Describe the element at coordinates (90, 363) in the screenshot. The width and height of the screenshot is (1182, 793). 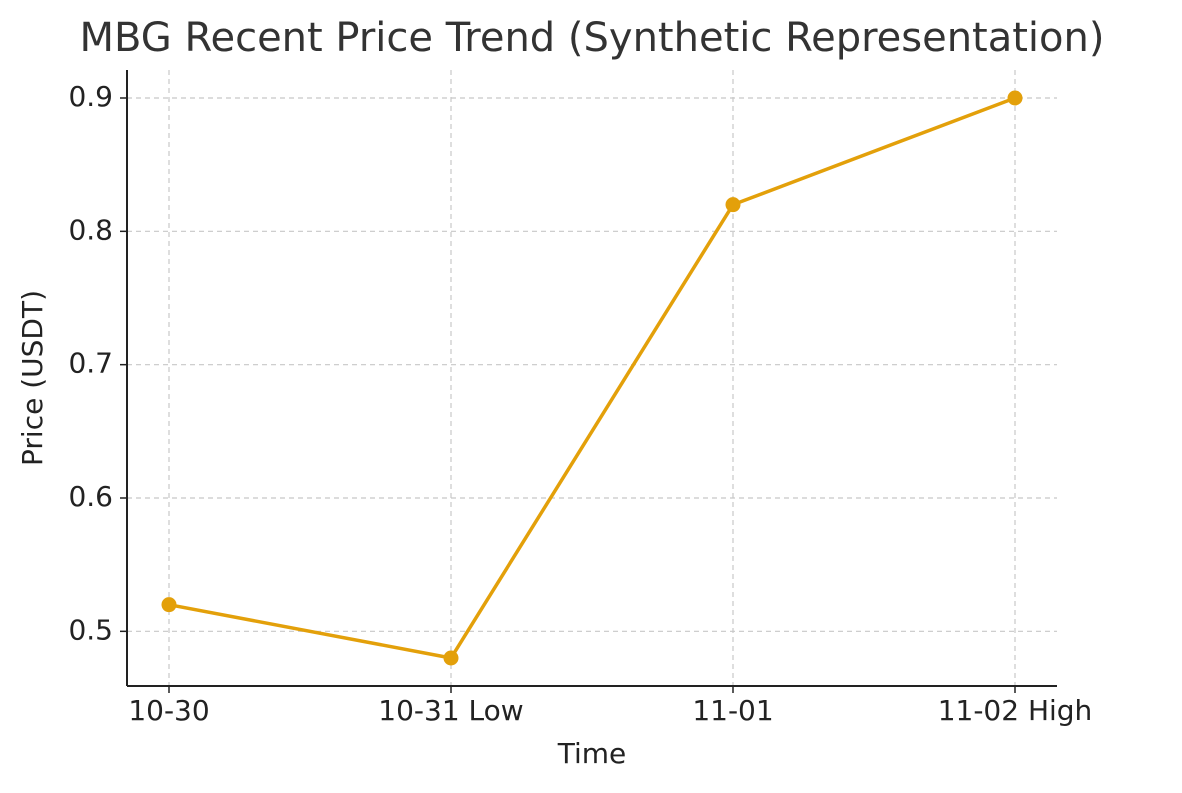
I see `y-tick-label: 0.7` at that location.